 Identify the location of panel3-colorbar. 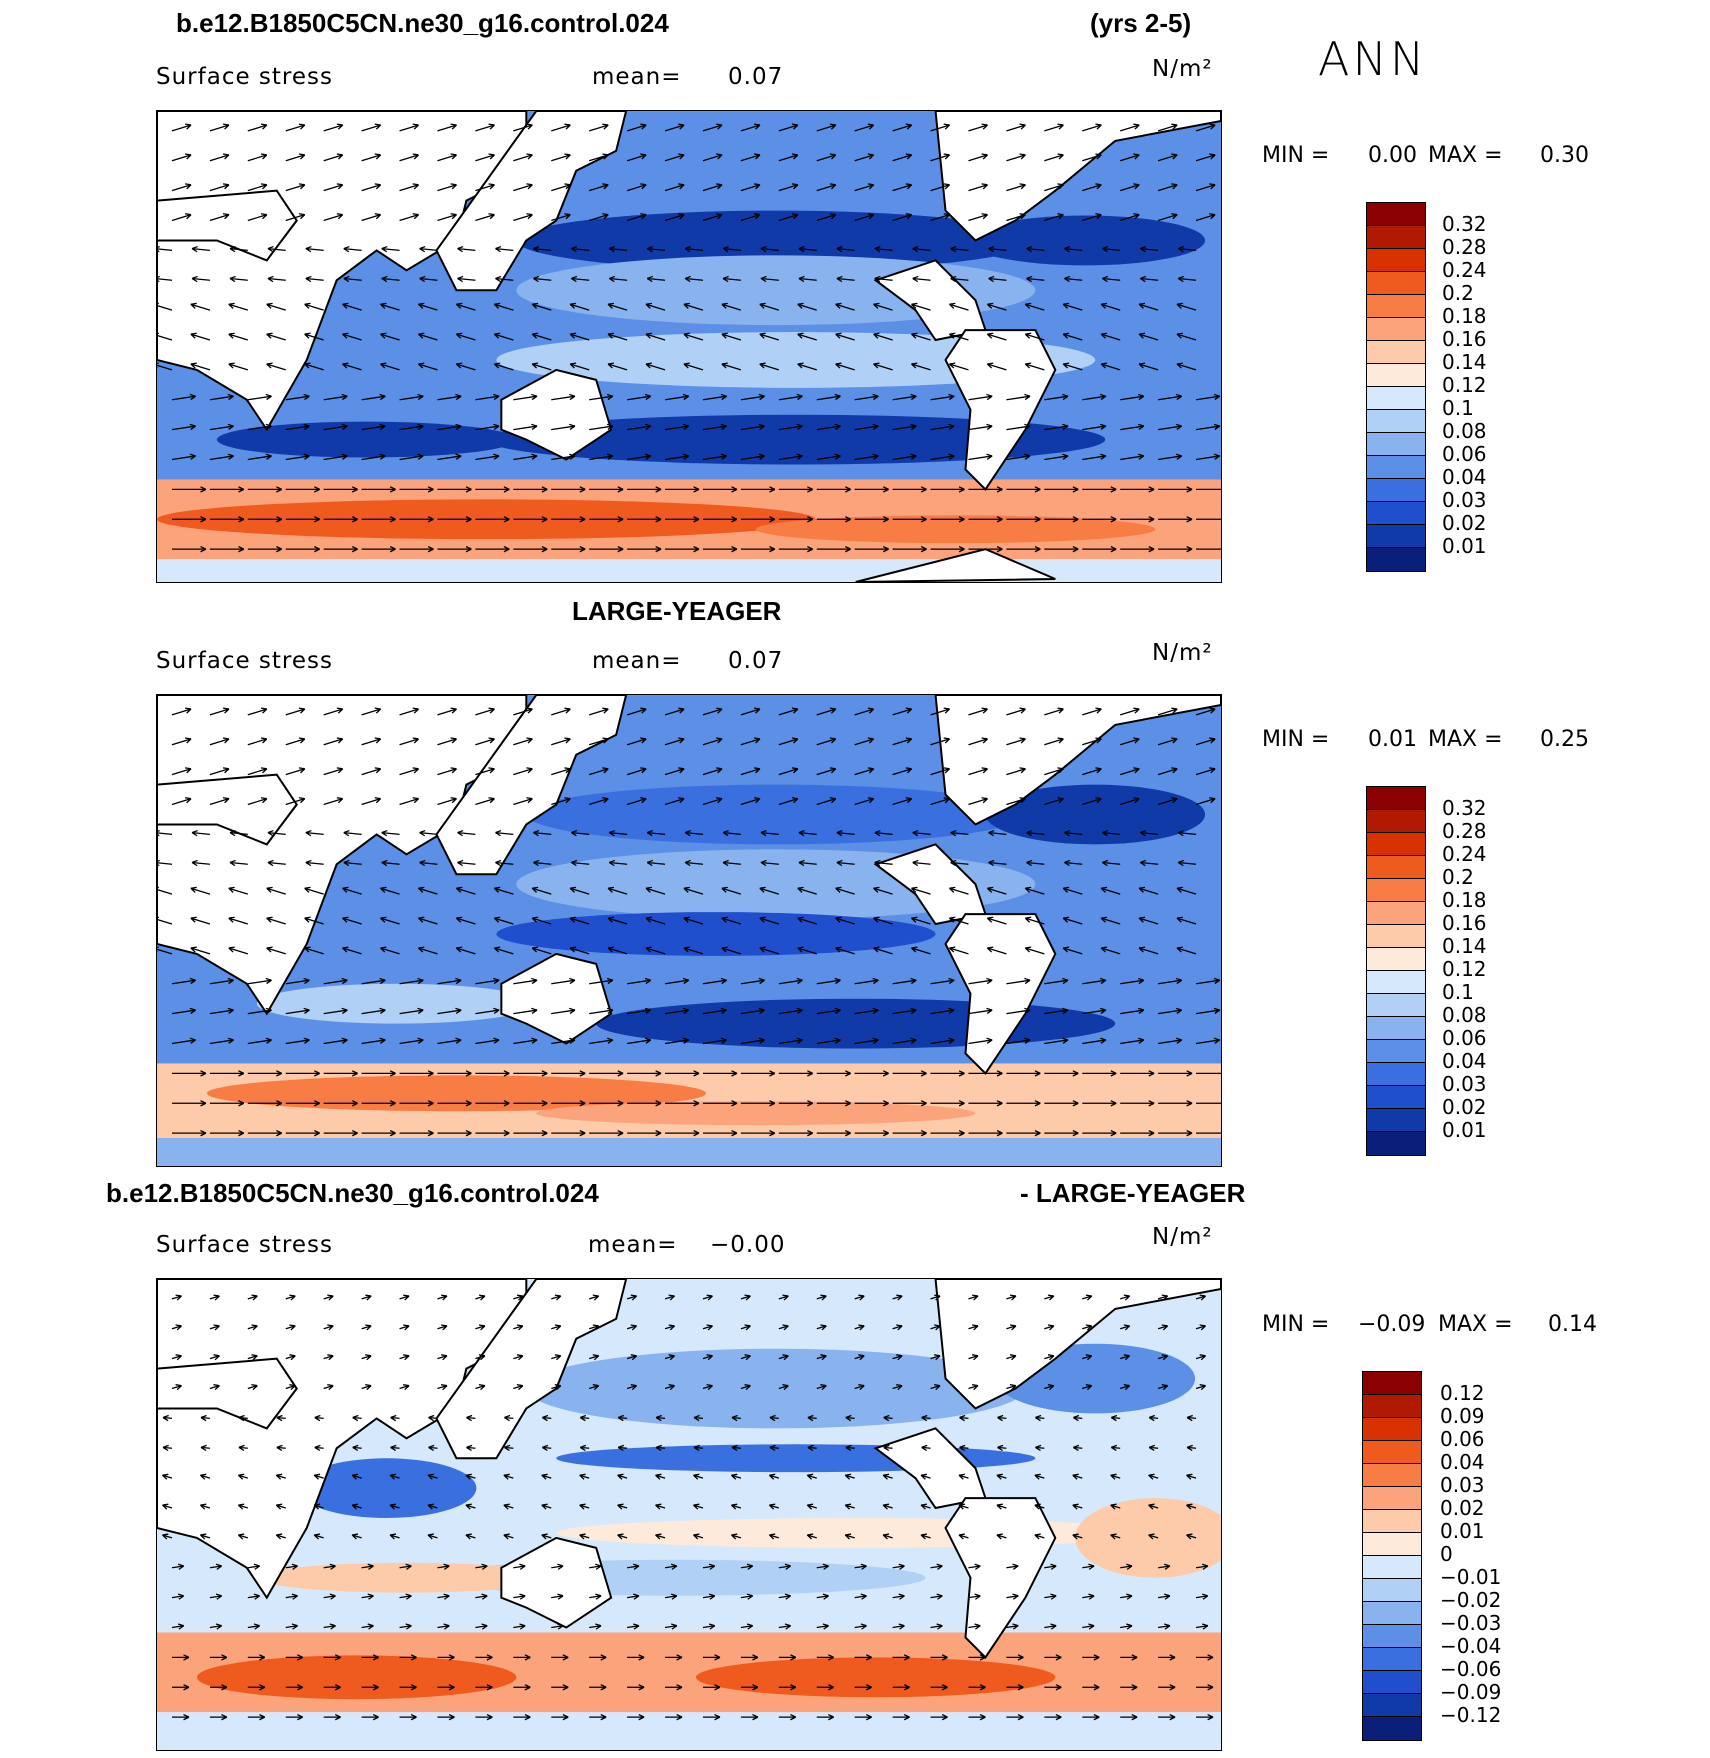
(1392, 1556).